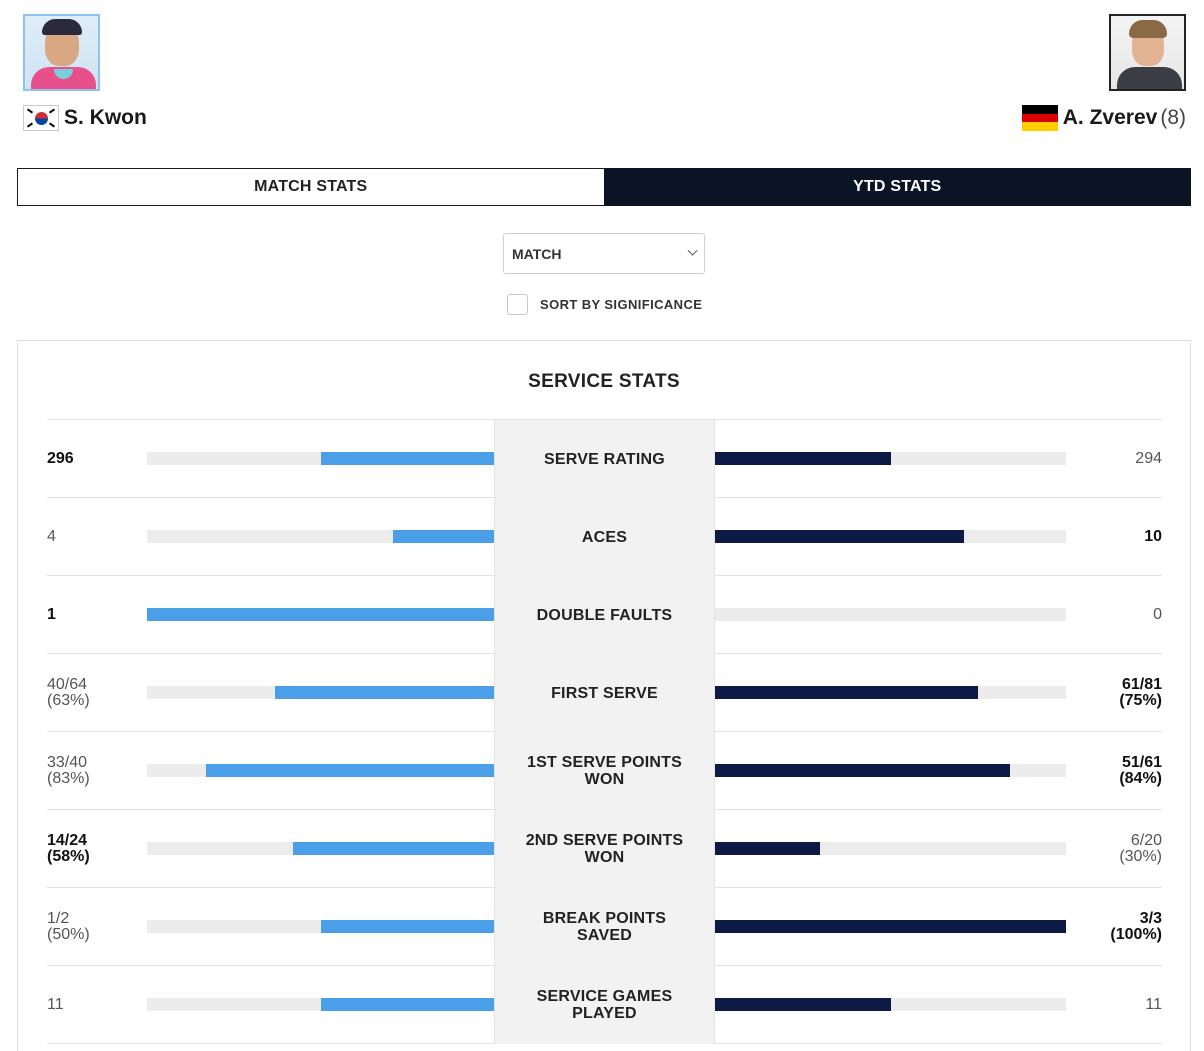 The width and height of the screenshot is (1204, 1051). I want to click on stat-right-sub: (75%), so click(1140, 700).